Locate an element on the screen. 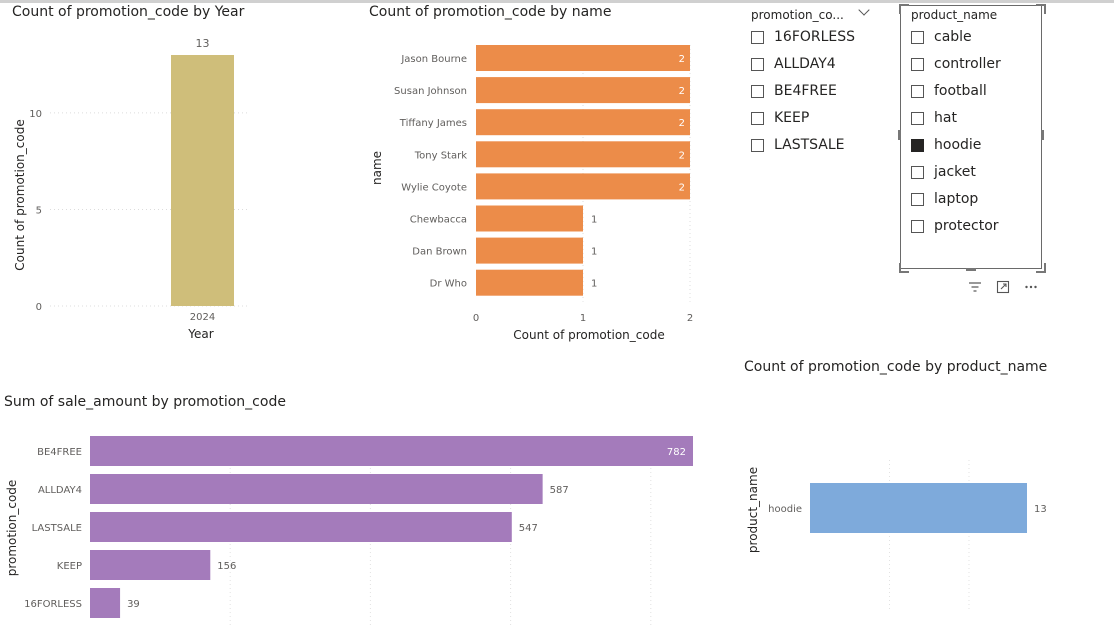 This screenshot has height=637, width=1114. x-axis-title: Year is located at coordinates (200, 334).